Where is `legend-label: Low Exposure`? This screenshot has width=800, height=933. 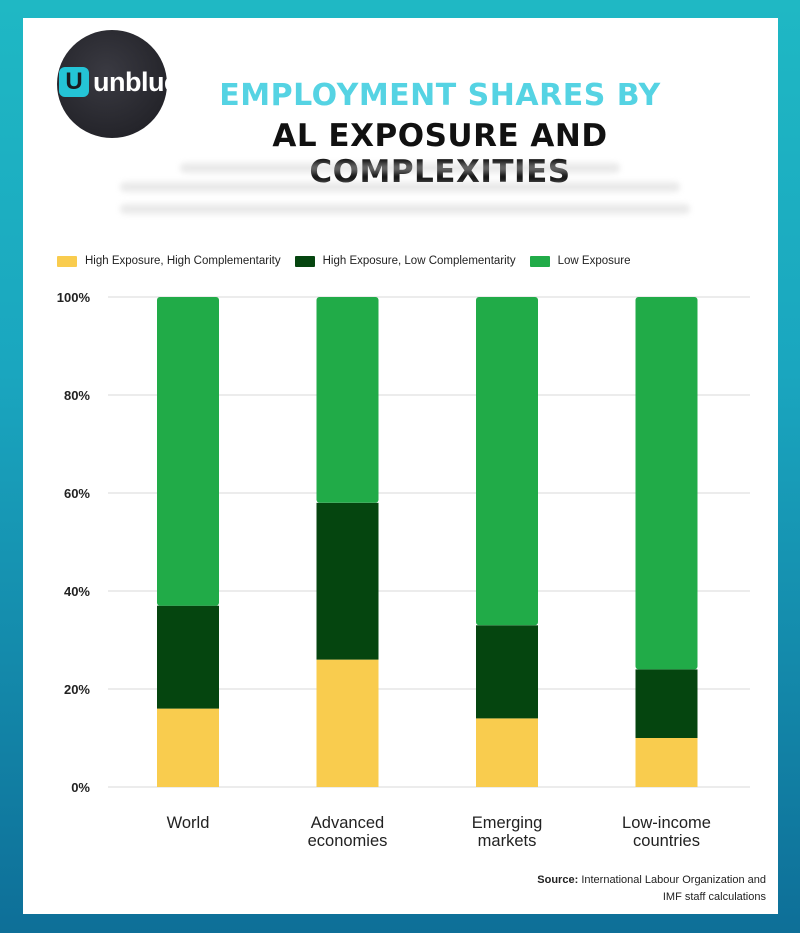 legend-label: Low Exposure is located at coordinates (594, 261).